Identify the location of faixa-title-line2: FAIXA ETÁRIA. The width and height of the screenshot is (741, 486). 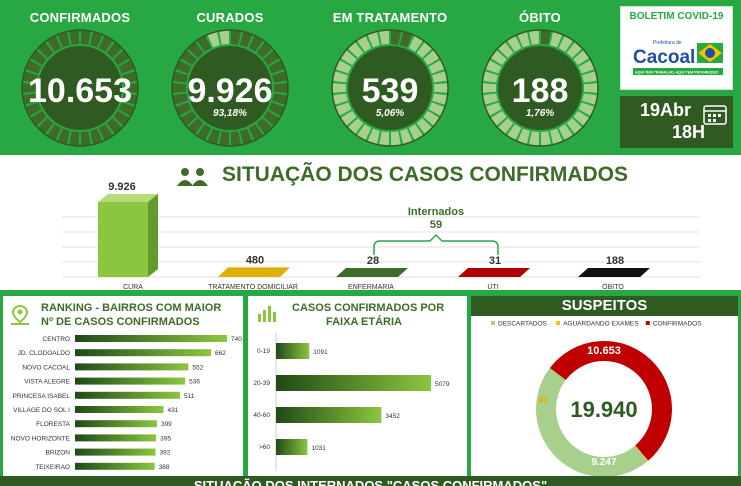
(364, 322).